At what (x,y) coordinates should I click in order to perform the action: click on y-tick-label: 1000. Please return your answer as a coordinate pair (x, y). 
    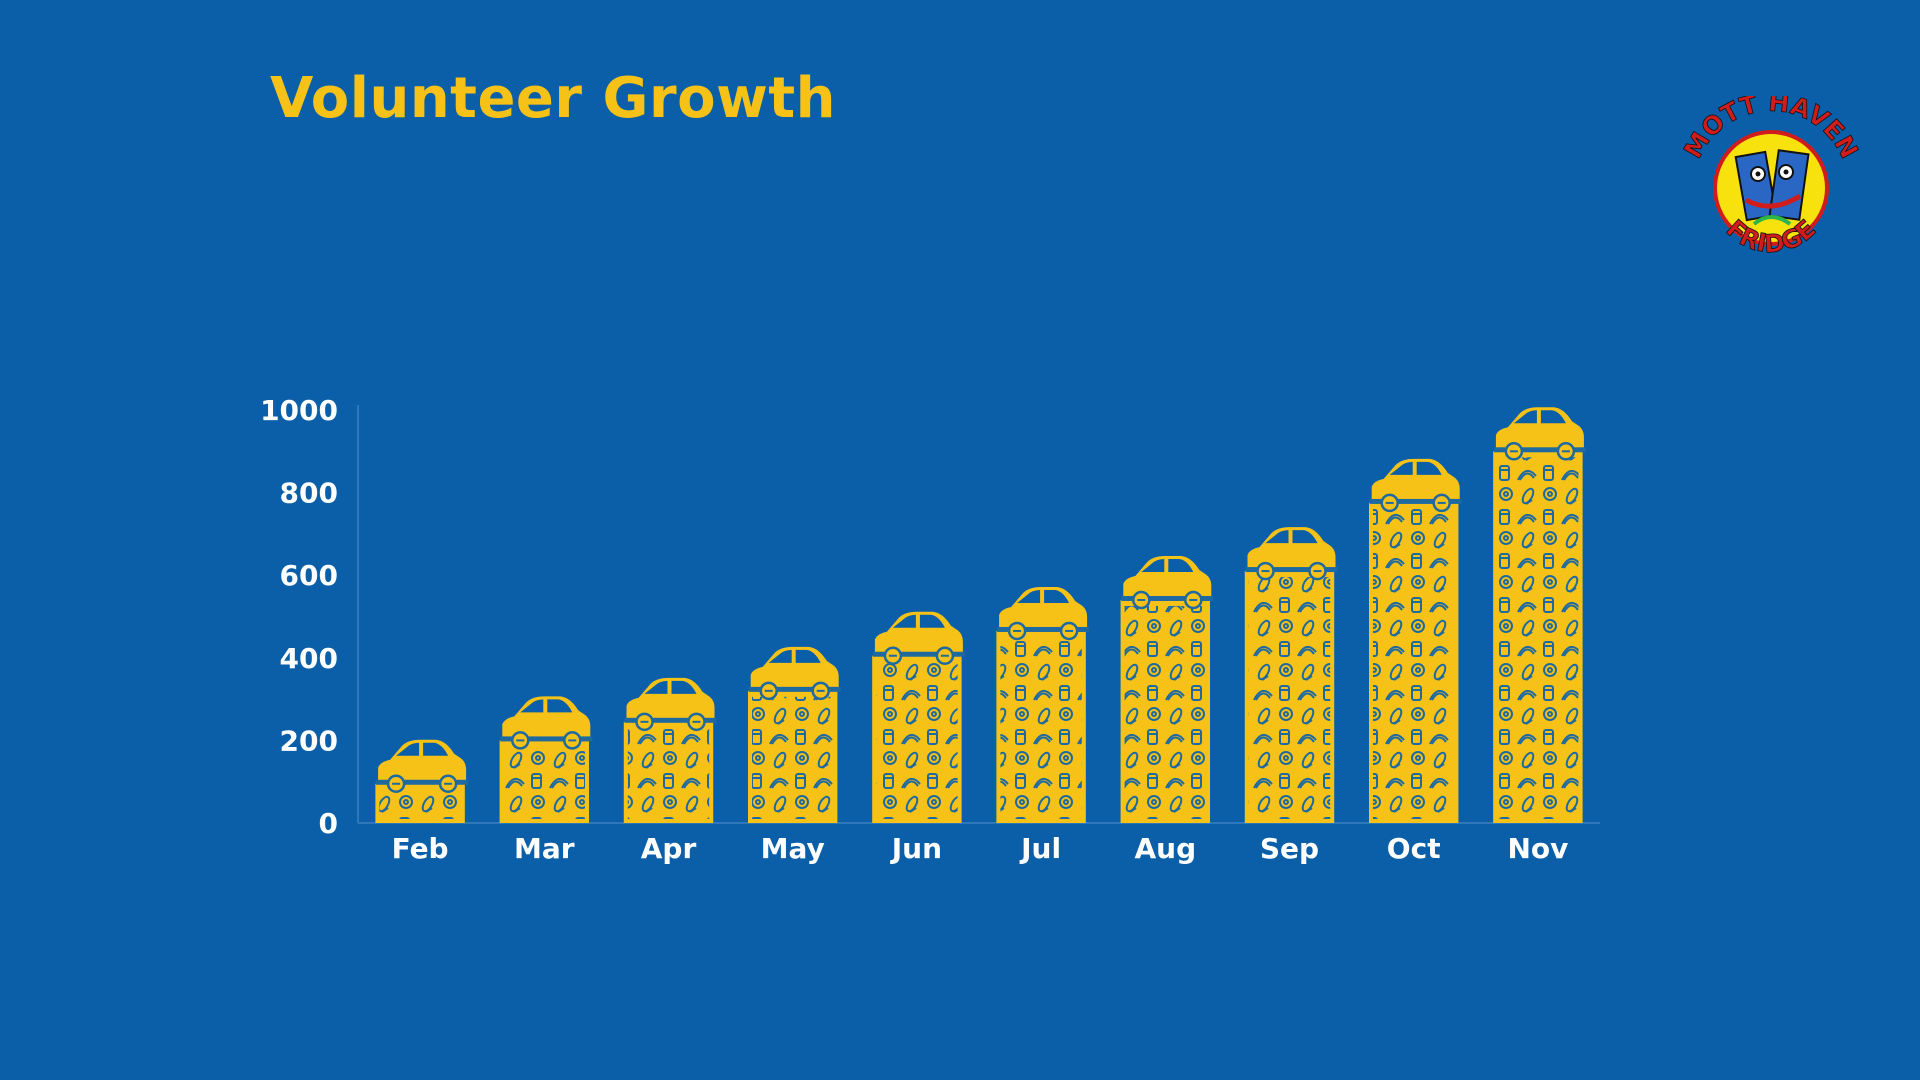
    Looking at the image, I should click on (299, 410).